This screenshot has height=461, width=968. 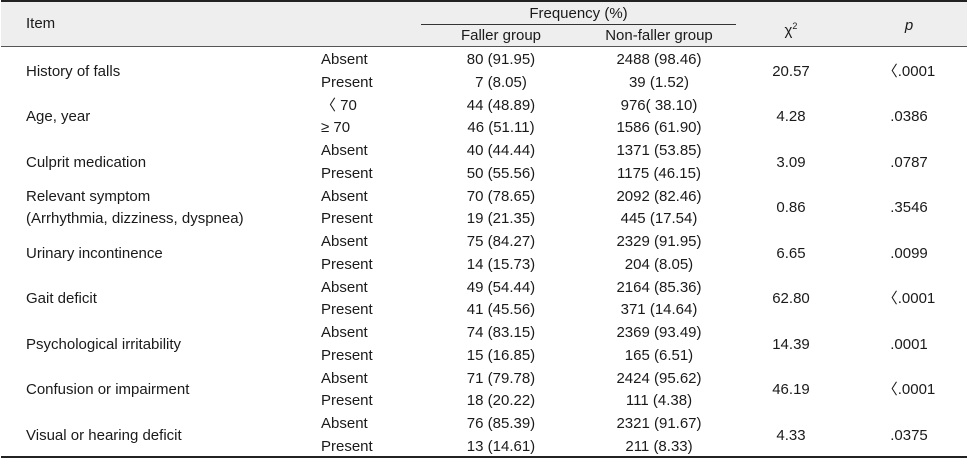 What do you see at coordinates (501, 35) in the screenshot?
I see `header-faller-group: Faller group` at bounding box center [501, 35].